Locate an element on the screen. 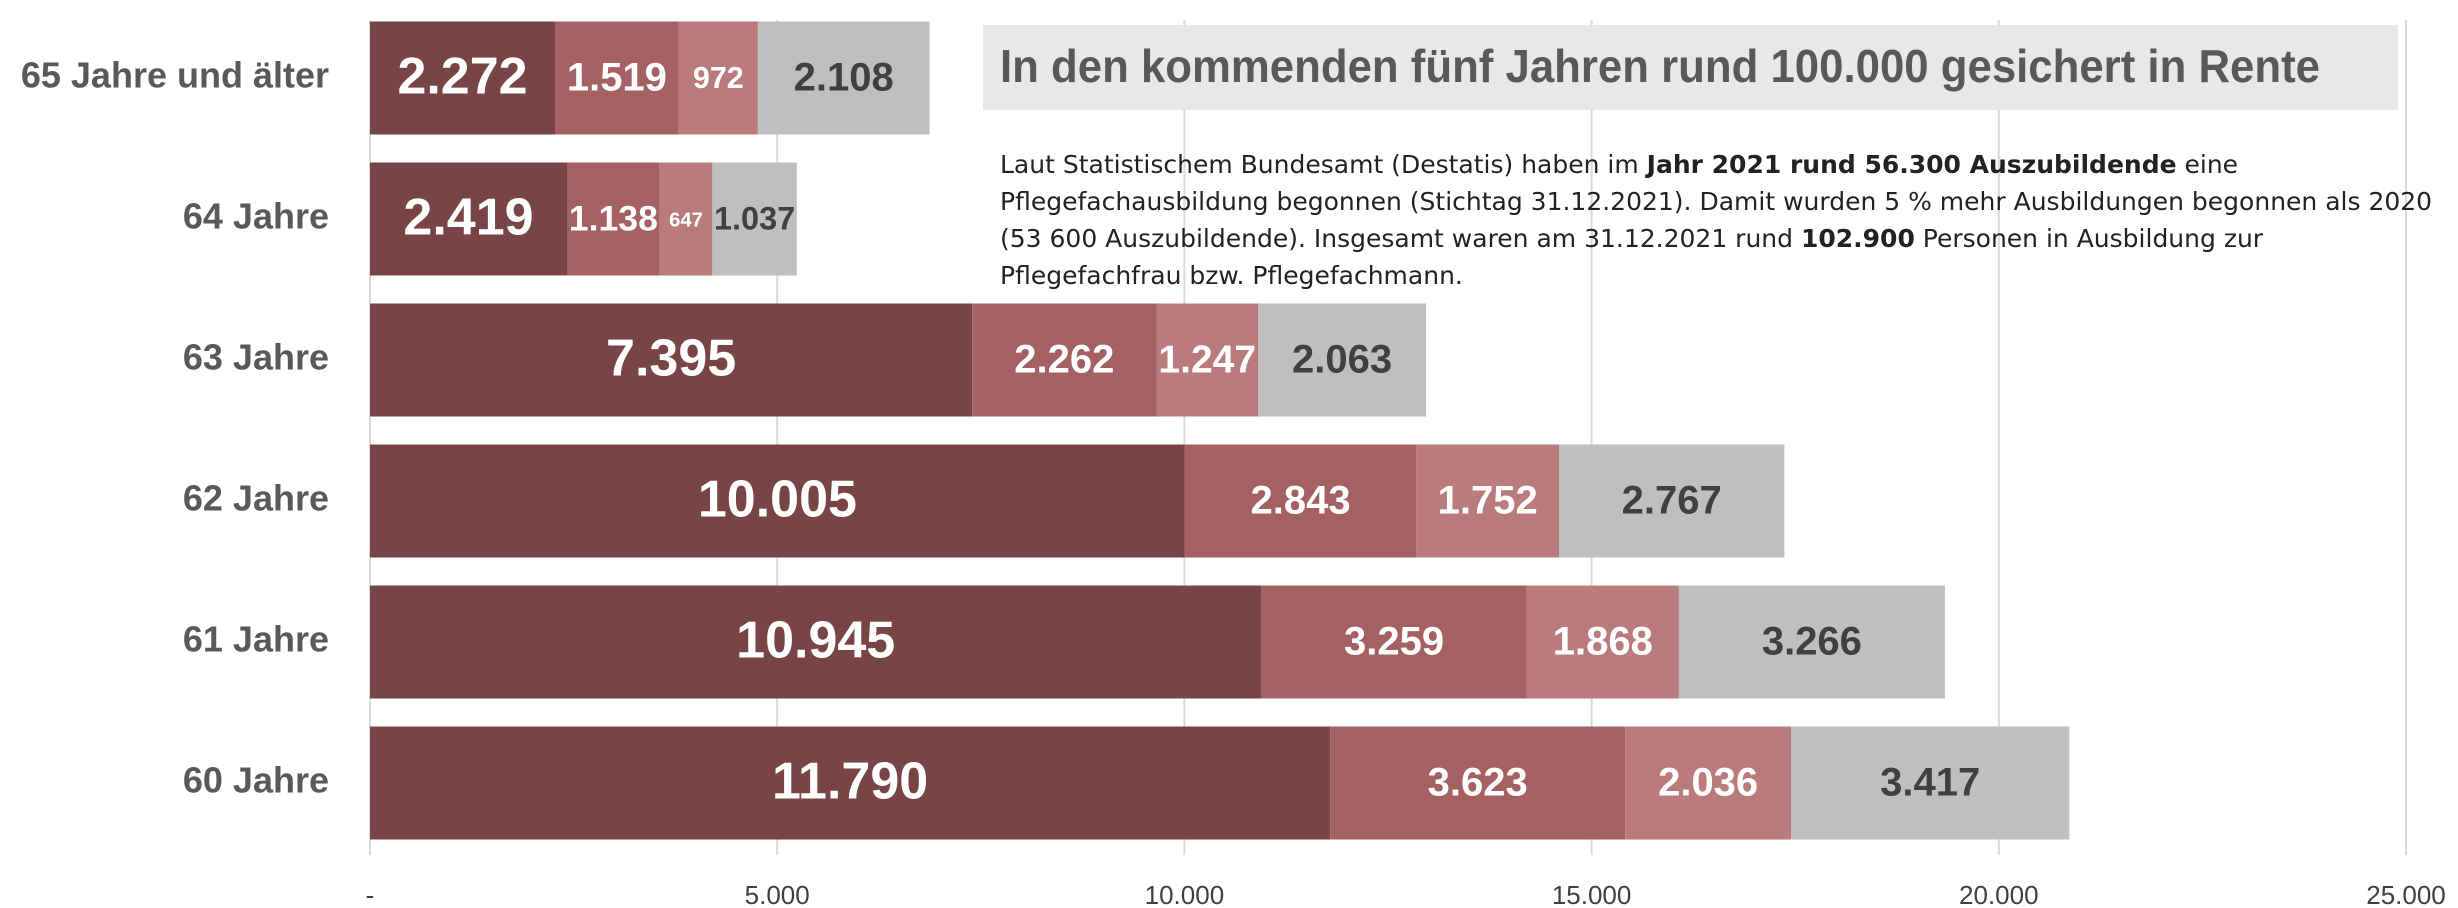  x-tick-label: 15.000 is located at coordinates (1592, 894).